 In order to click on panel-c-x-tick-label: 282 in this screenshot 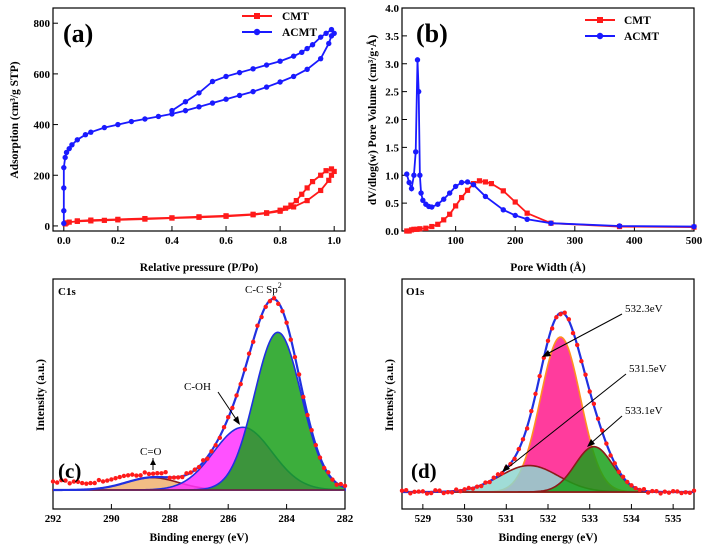, I will do `click(345, 519)`.